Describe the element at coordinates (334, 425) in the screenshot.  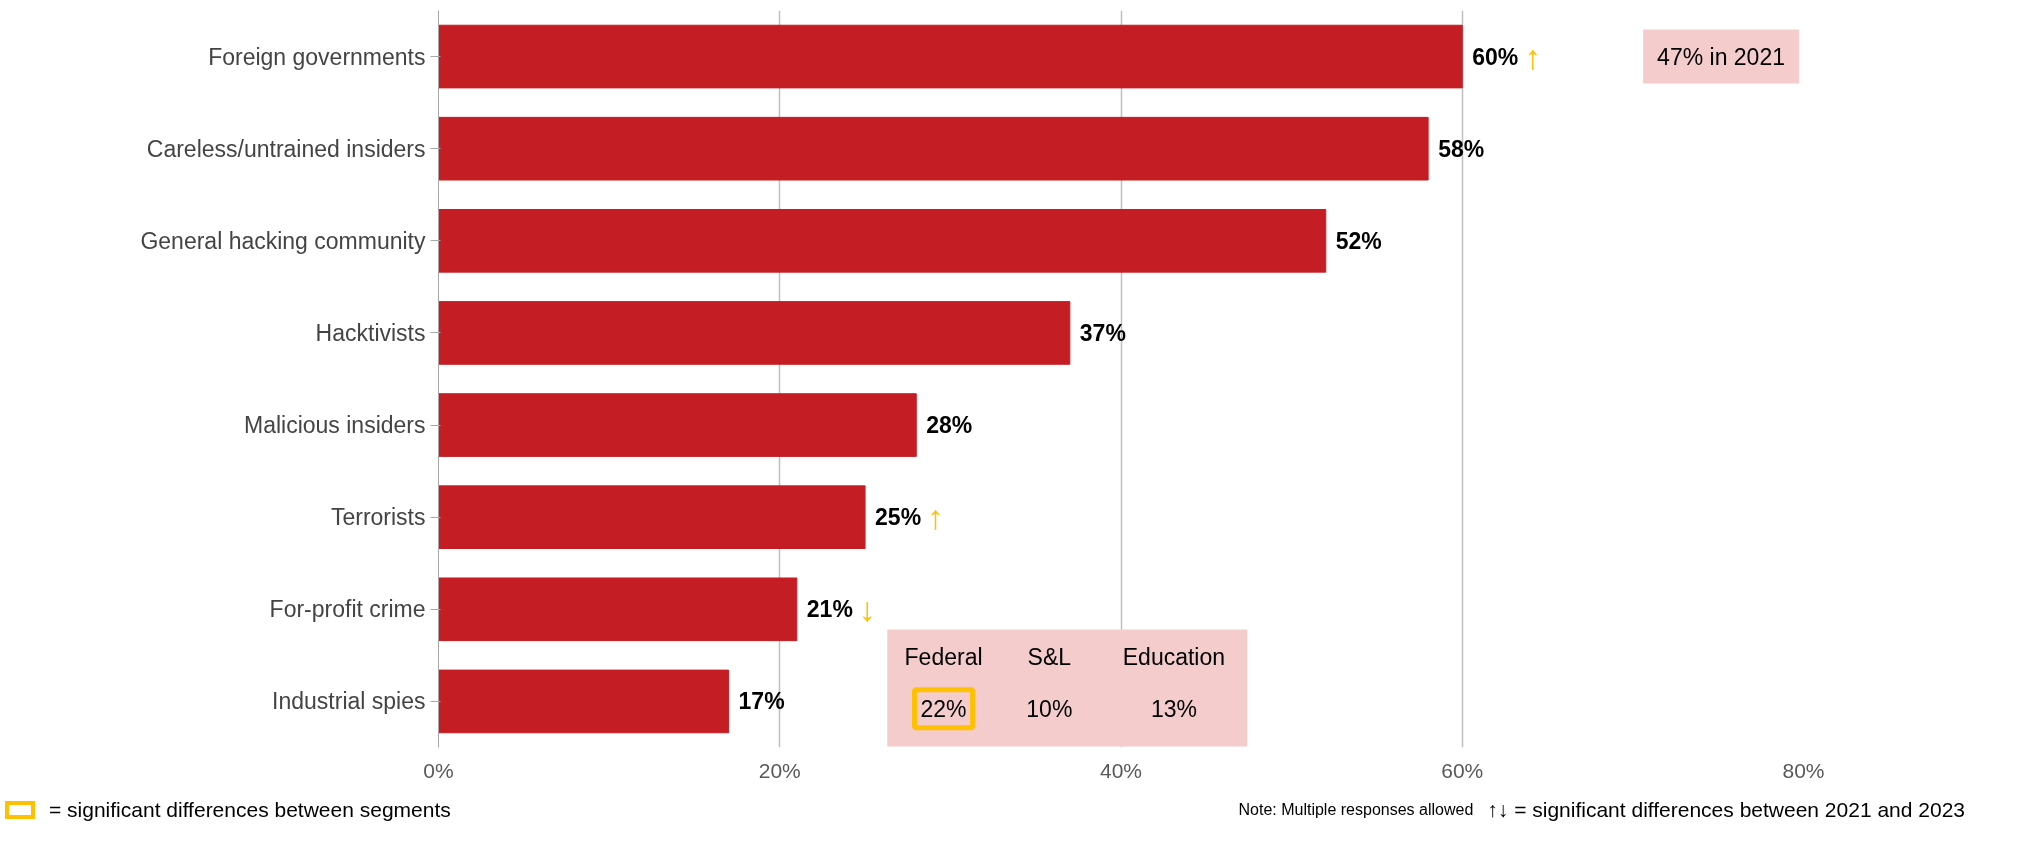
I see `y-tick-label: Malicious insiders` at that location.